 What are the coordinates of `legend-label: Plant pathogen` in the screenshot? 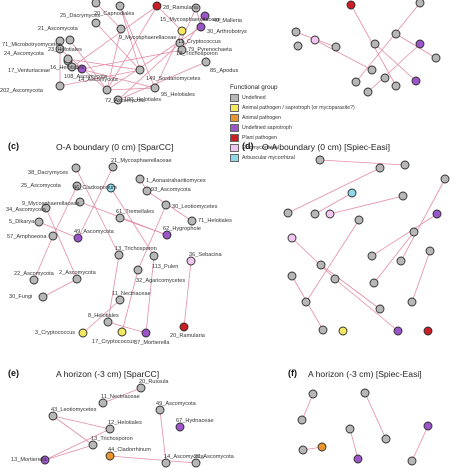 It's located at (259, 137).